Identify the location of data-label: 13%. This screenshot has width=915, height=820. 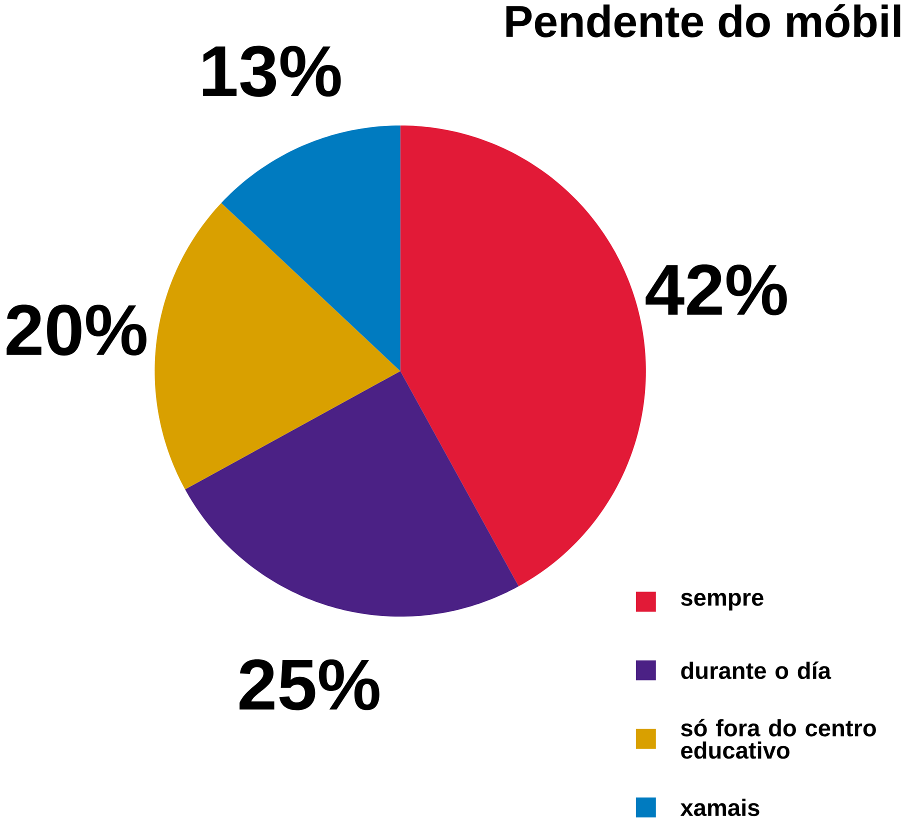
(272, 71).